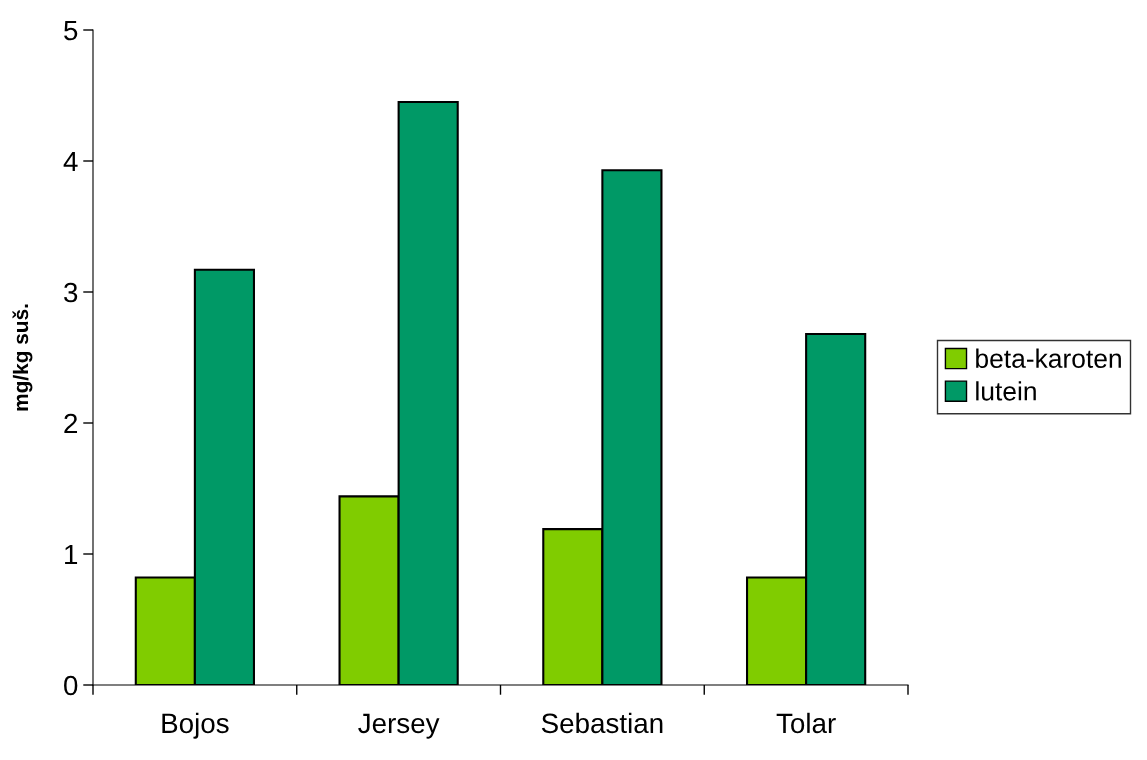 The width and height of the screenshot is (1147, 760). What do you see at coordinates (602, 723) in the screenshot?
I see `x-tick-label: Sebastian` at bounding box center [602, 723].